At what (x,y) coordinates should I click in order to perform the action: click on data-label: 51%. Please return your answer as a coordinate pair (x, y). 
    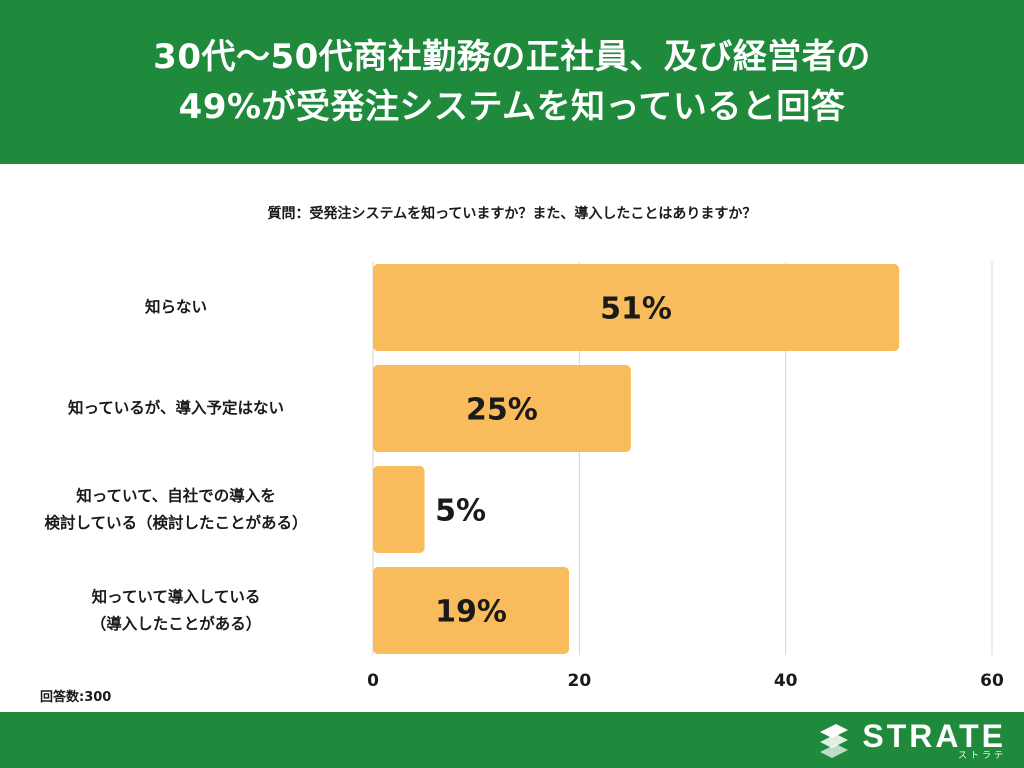
    Looking at the image, I should click on (636, 309).